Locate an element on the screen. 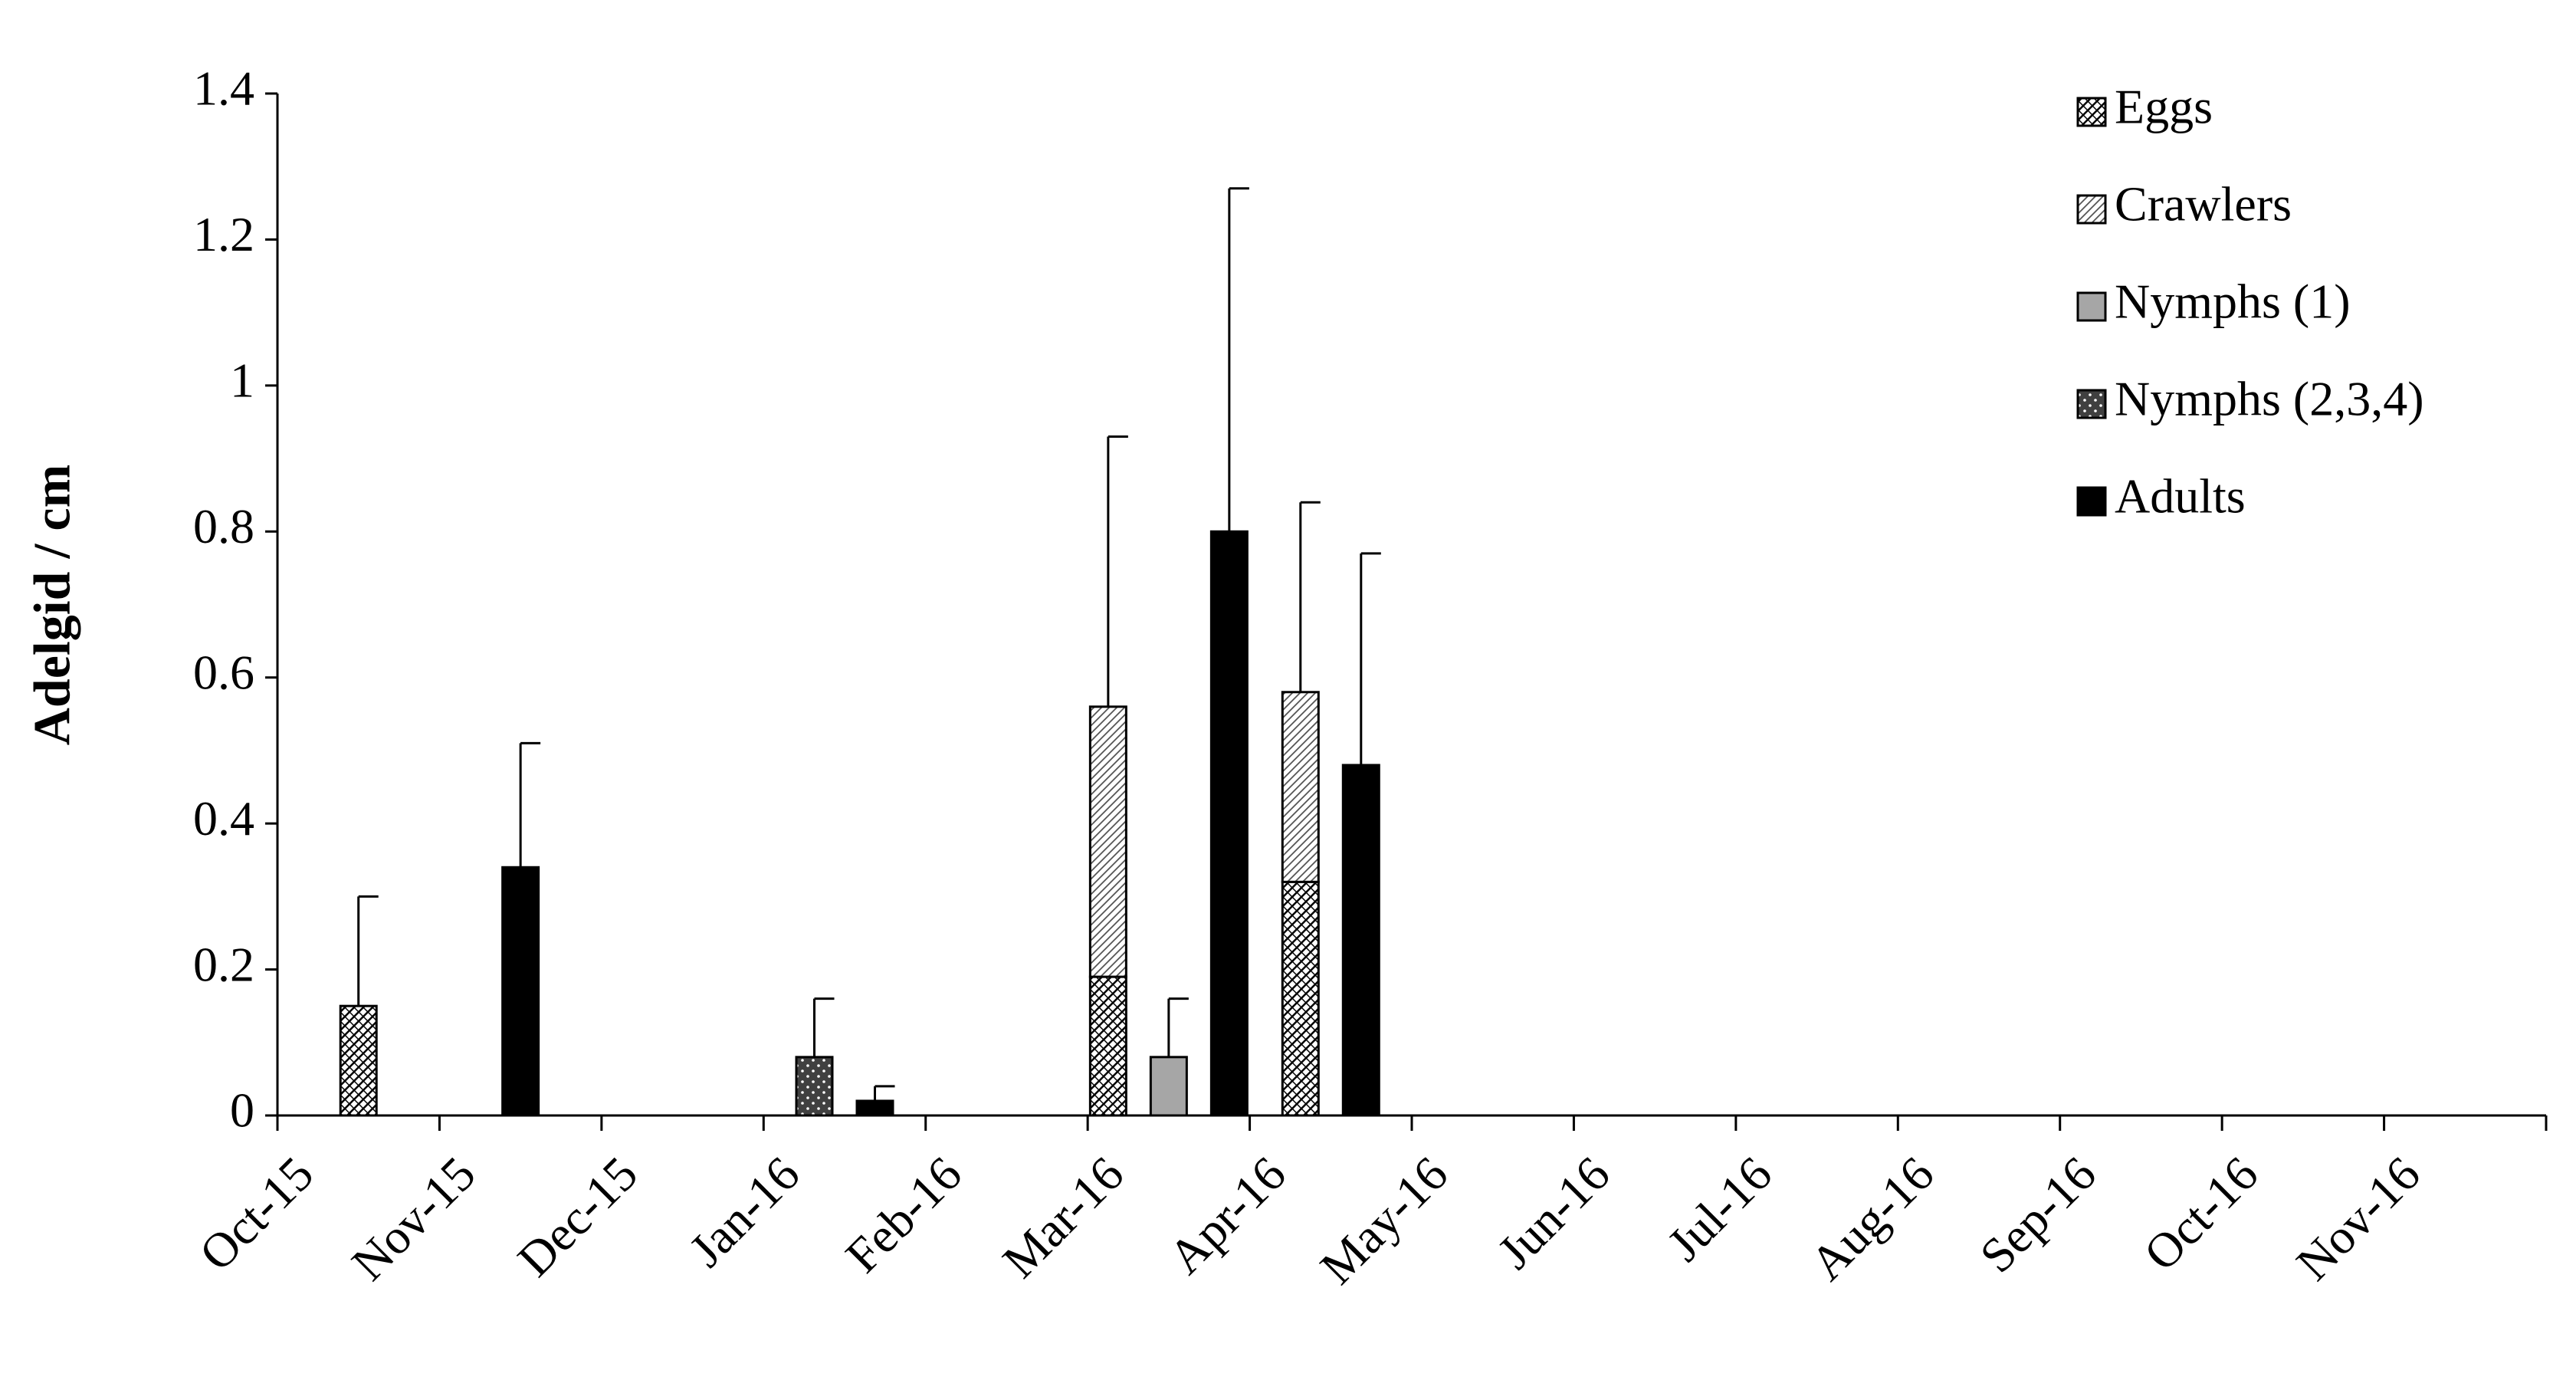 This screenshot has width=2576, height=1393. x-tick-label: Aug-16 is located at coordinates (1872, 1218).